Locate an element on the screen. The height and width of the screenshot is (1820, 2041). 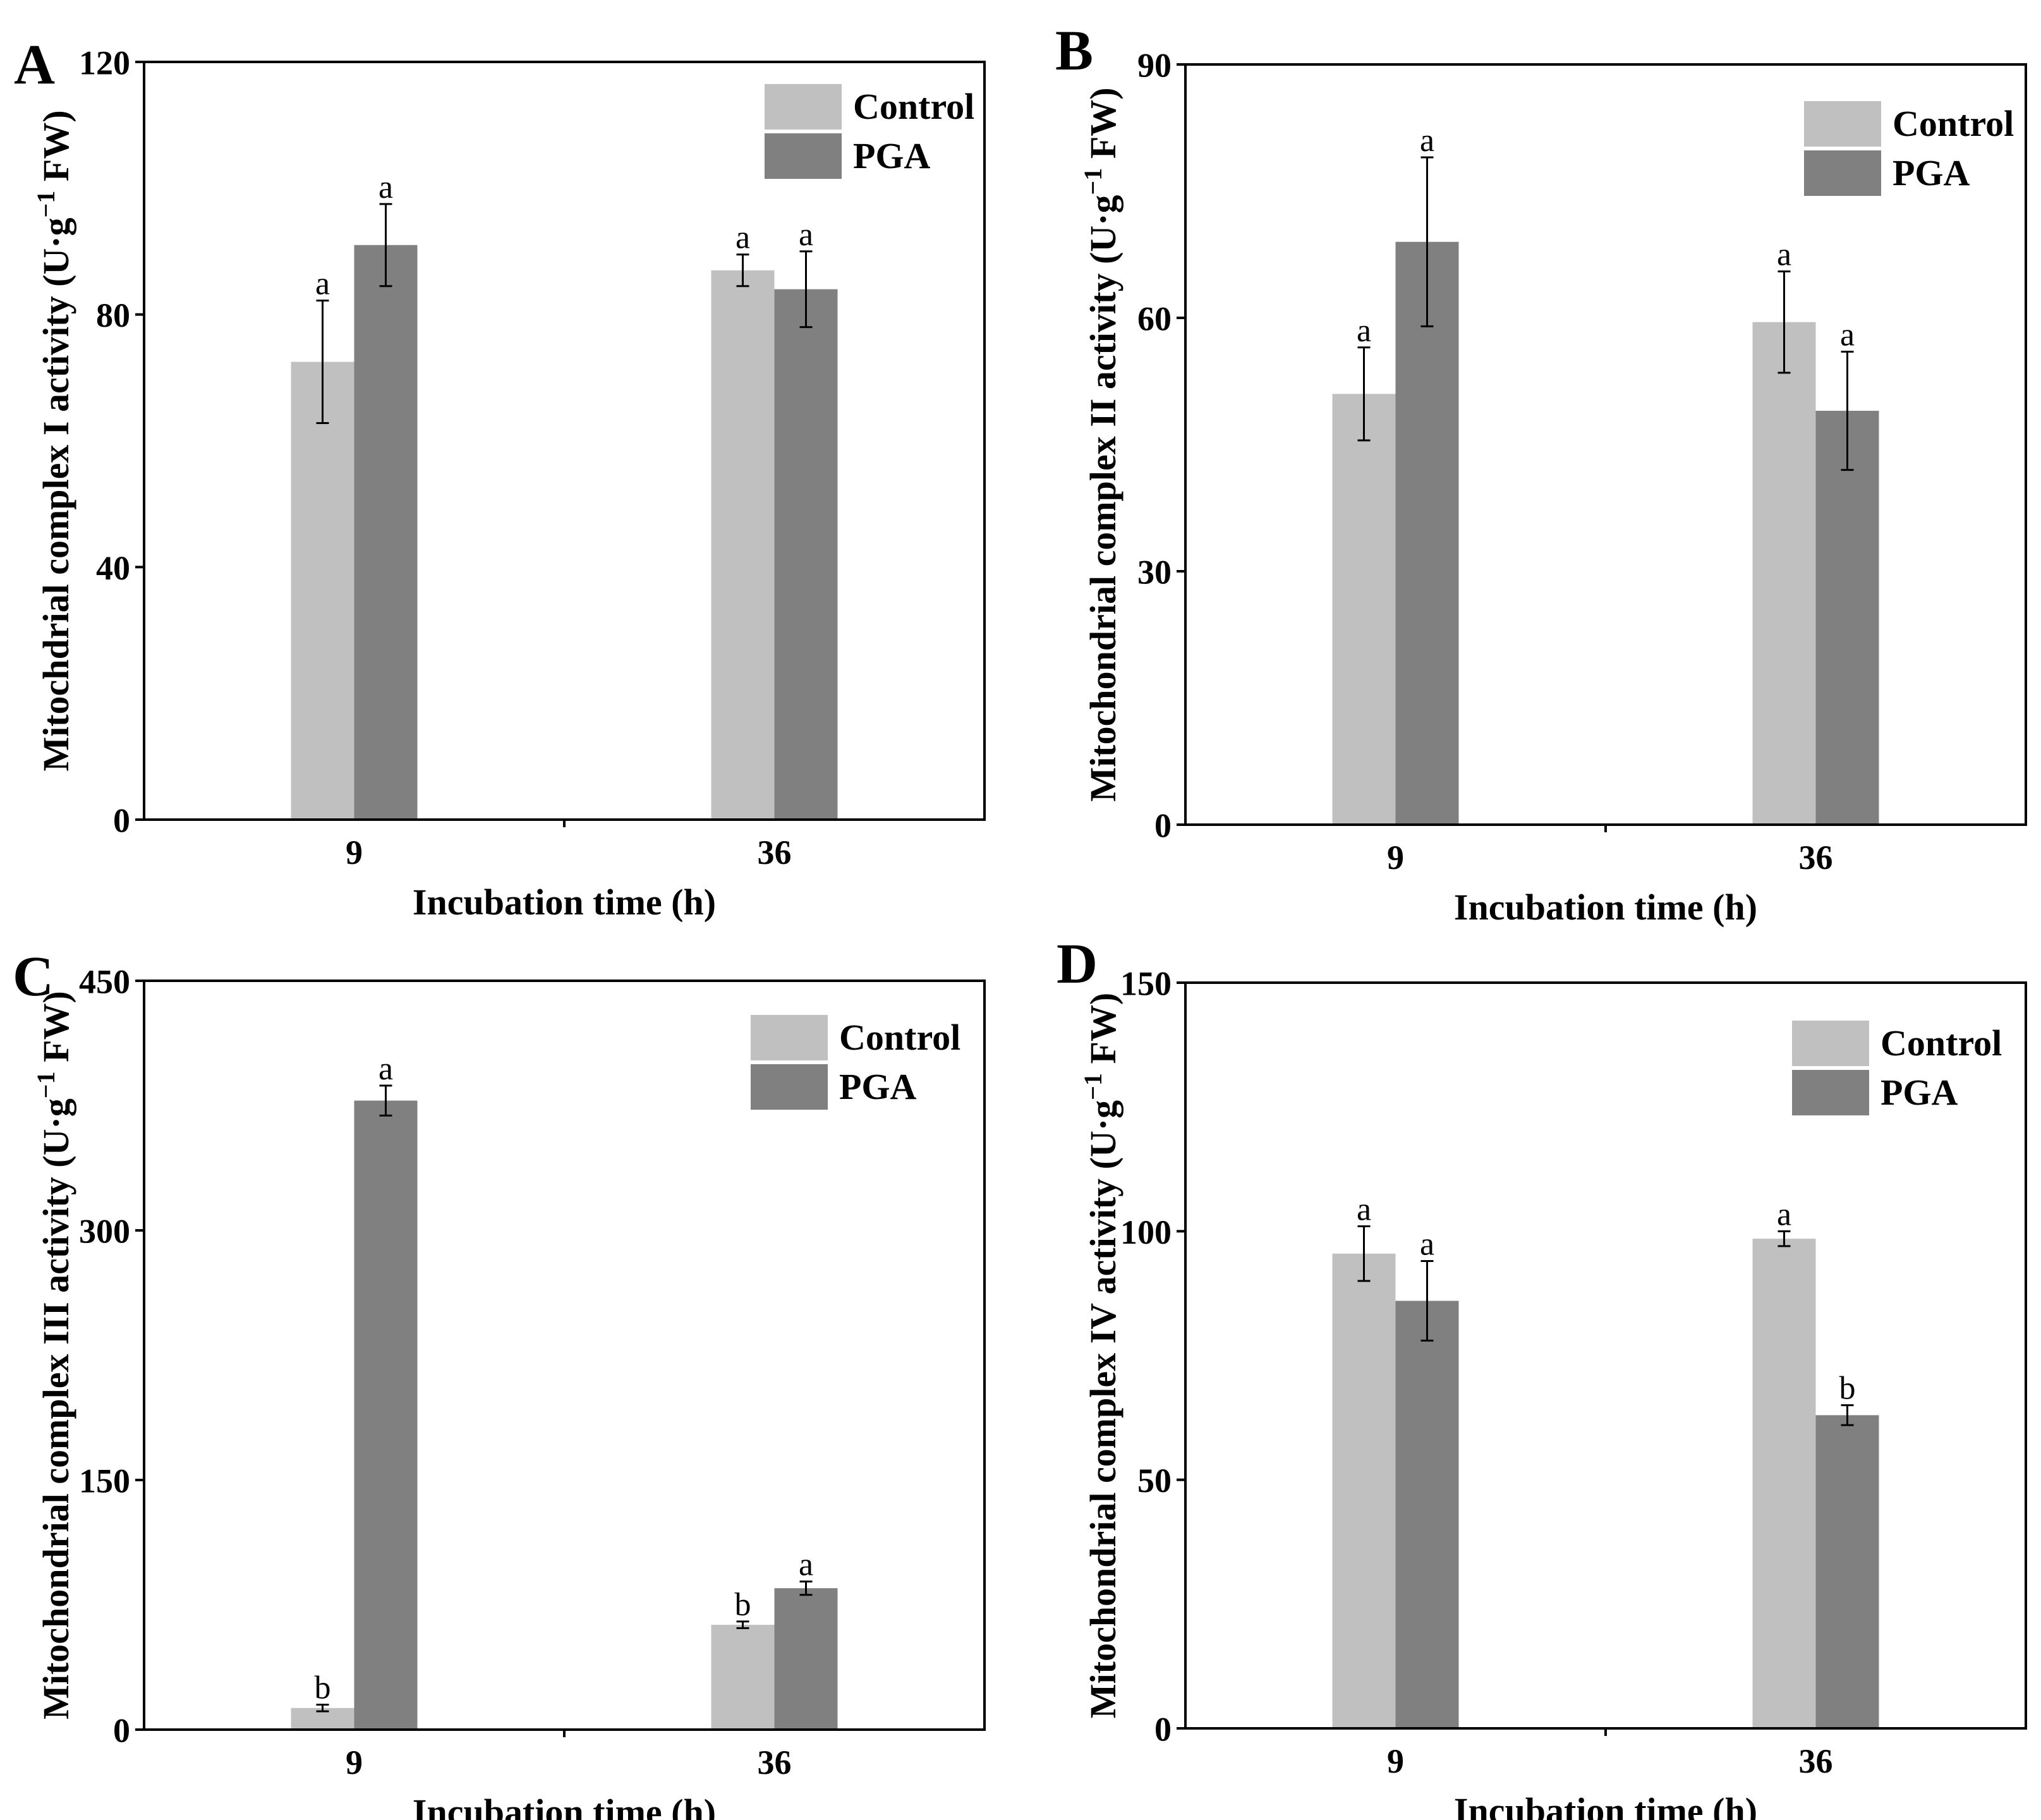
y-tick-label: 100 is located at coordinates (1146, 1232).